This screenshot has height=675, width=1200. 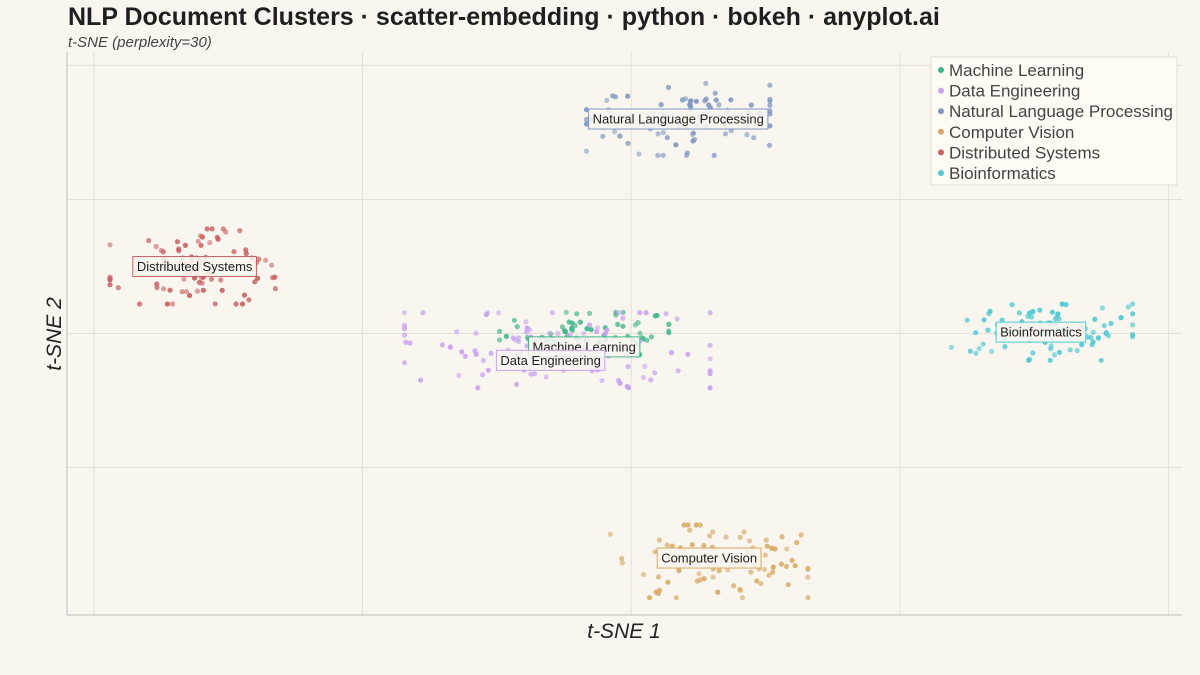 I want to click on cluster-label-text: Computer Vision, so click(x=709, y=558).